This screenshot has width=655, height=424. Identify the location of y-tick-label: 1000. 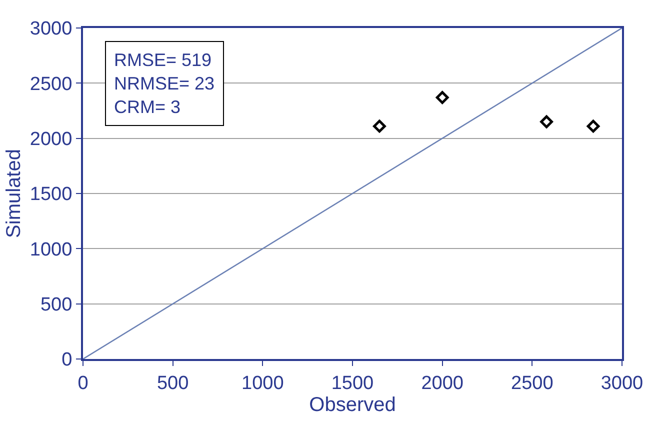
(51, 249).